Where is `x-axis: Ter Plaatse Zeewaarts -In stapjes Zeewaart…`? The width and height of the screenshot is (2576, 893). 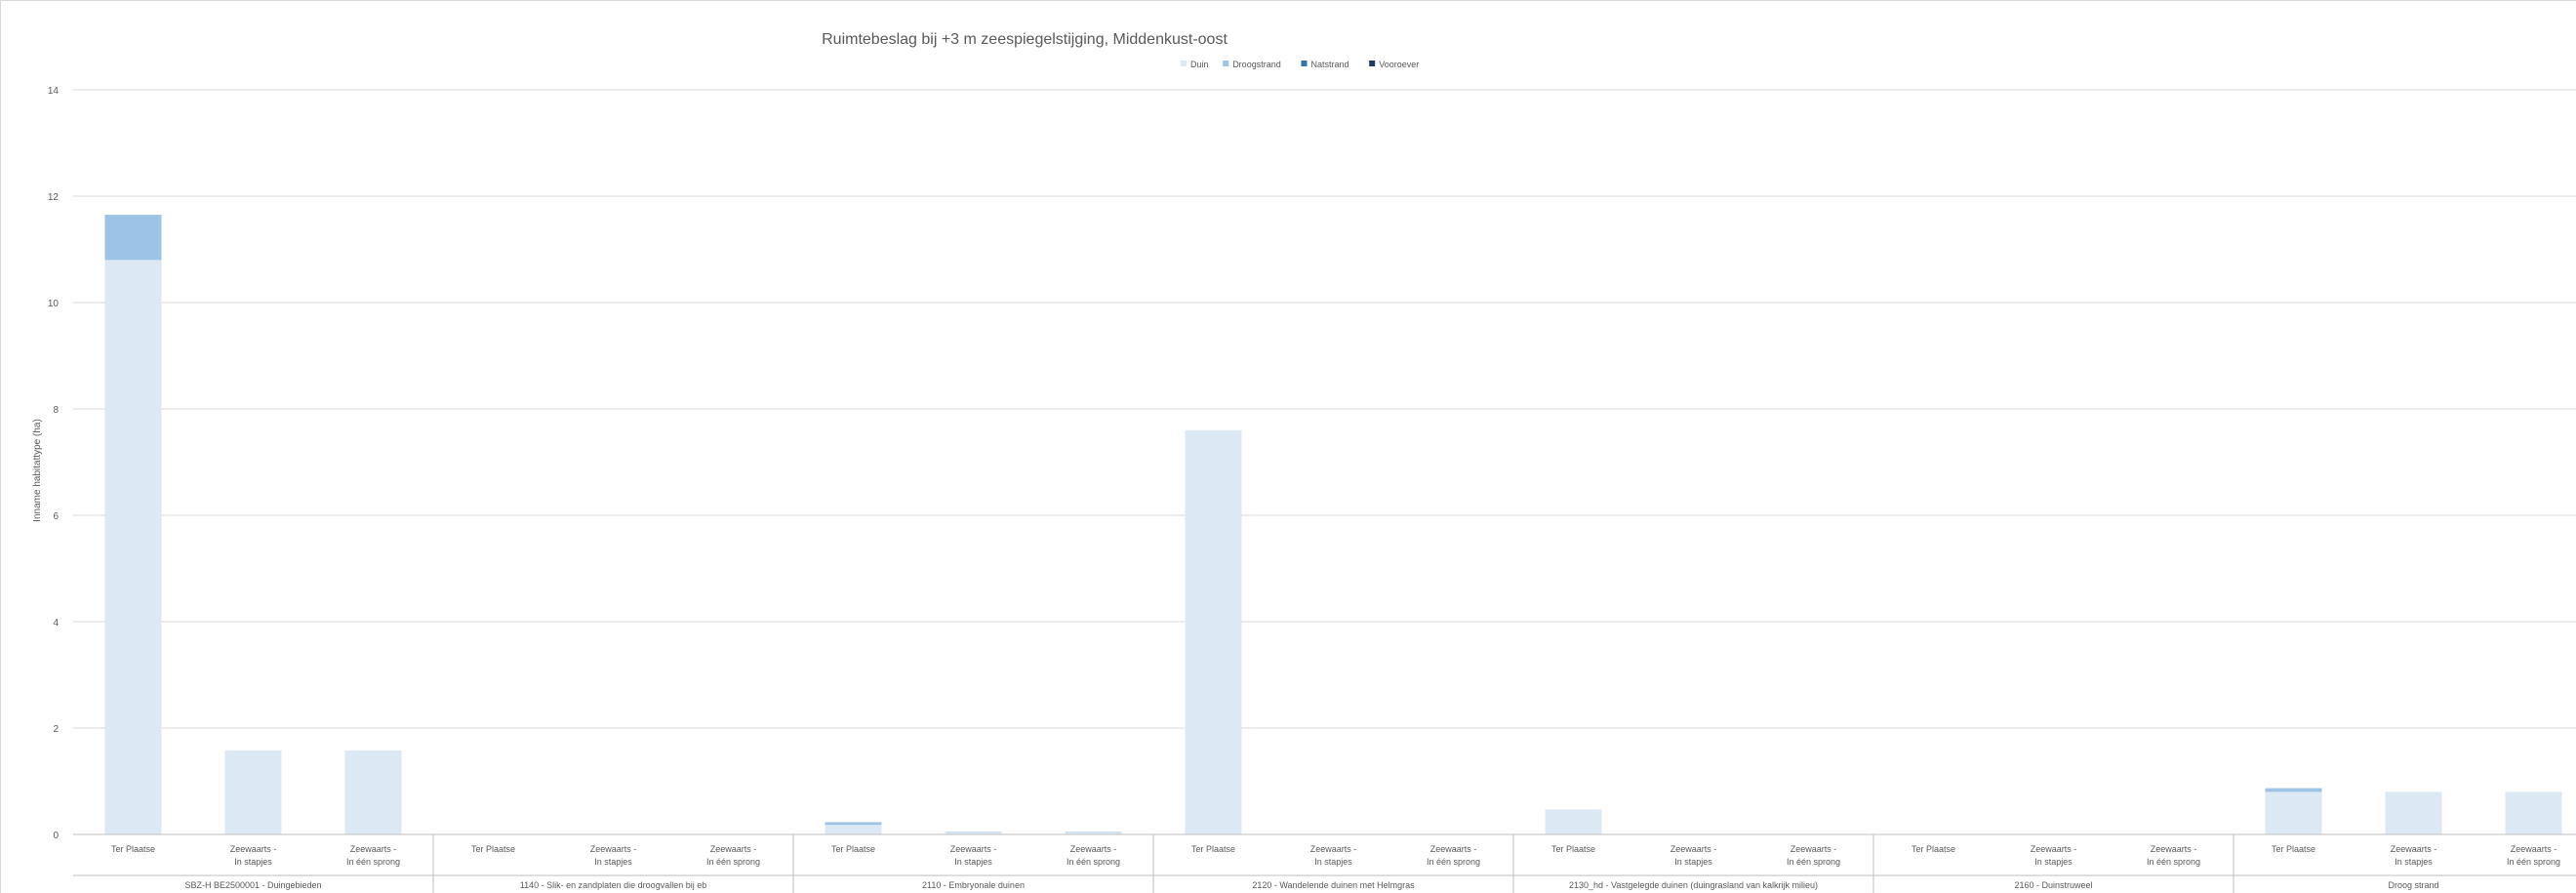
x-axis: Ter Plaatse Zeewaarts -In stapjes Zeewaart… is located at coordinates (1324, 863).